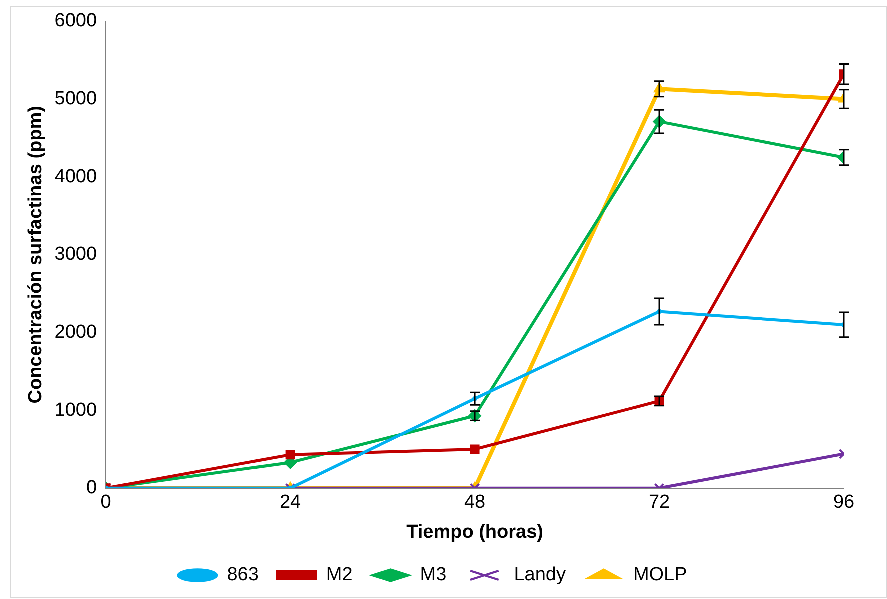  What do you see at coordinates (92, 488) in the screenshot?
I see `y-tick-label: 0` at bounding box center [92, 488].